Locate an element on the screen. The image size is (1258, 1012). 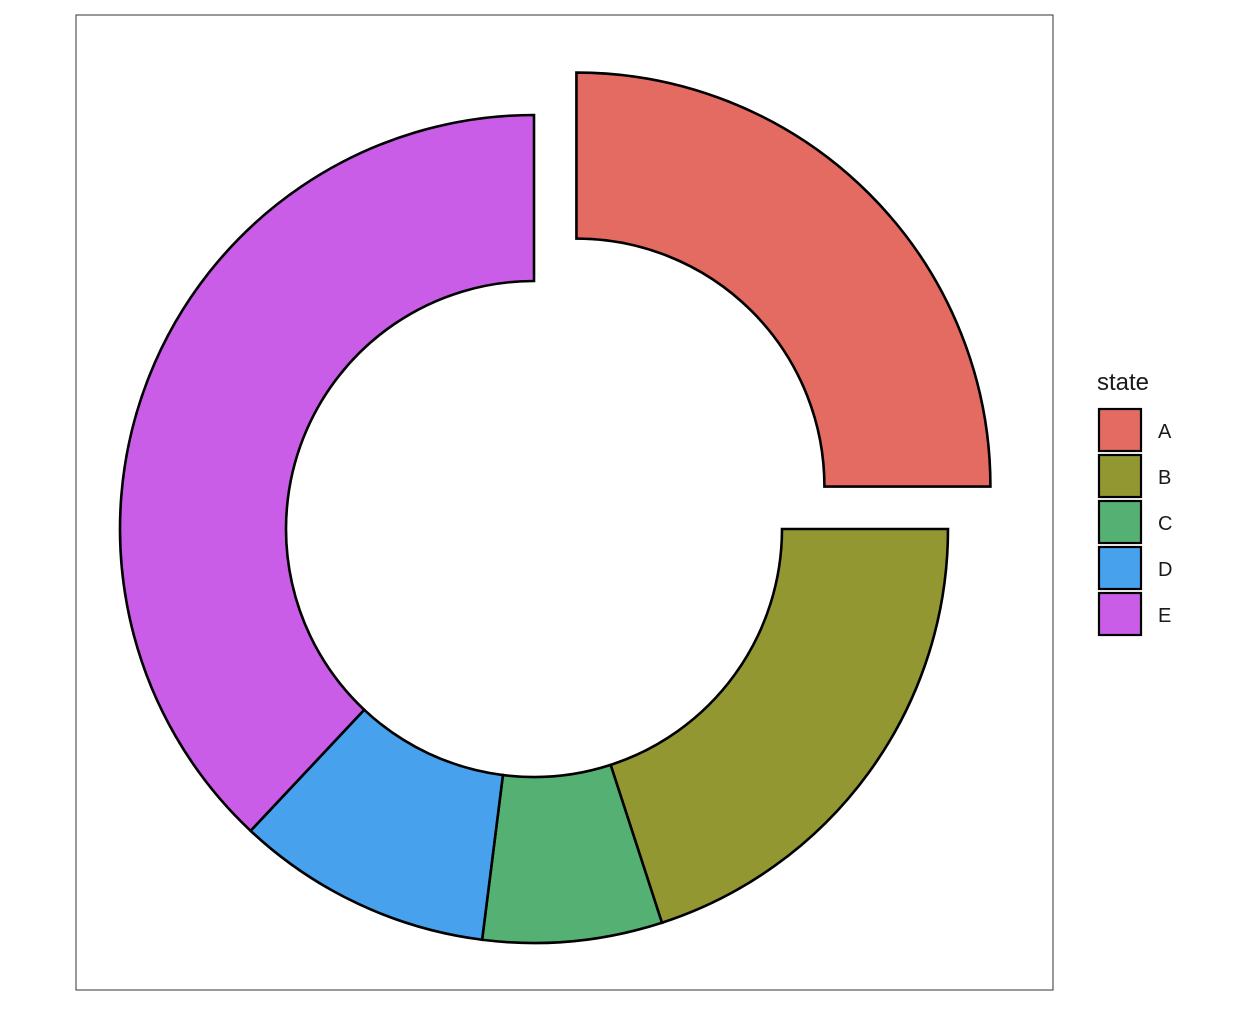
legend-label-e: E is located at coordinates (1164, 616).